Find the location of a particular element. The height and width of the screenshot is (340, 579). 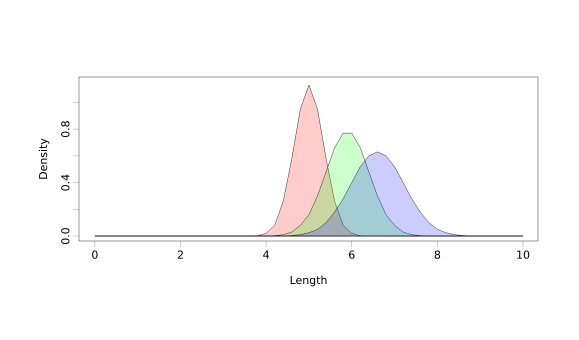

x-tick-label: 0 is located at coordinates (95, 254).